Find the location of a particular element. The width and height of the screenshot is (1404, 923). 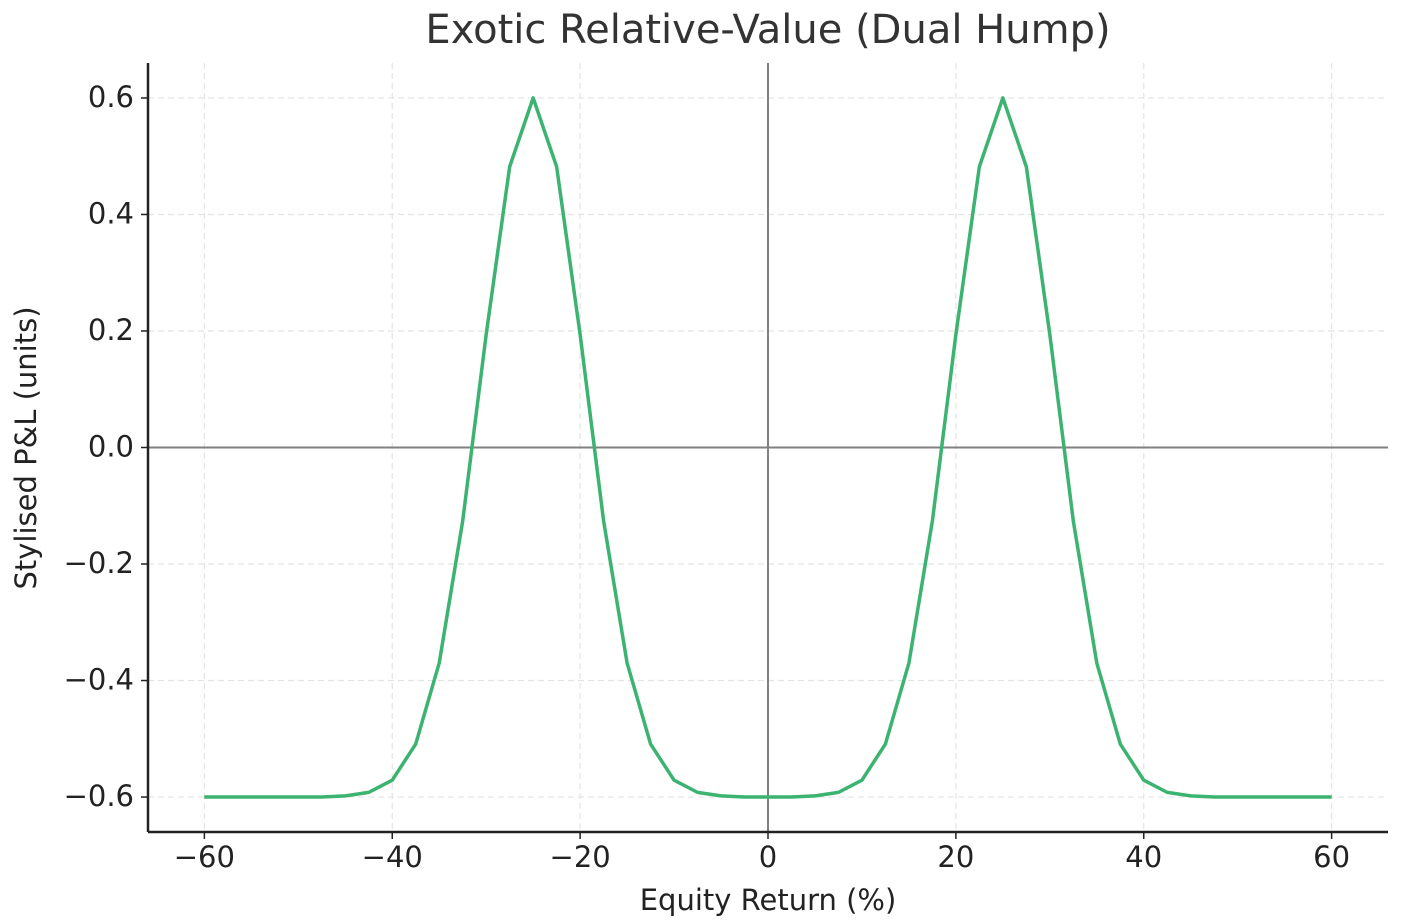

y-tick-label: −0.4 is located at coordinates (99, 680).